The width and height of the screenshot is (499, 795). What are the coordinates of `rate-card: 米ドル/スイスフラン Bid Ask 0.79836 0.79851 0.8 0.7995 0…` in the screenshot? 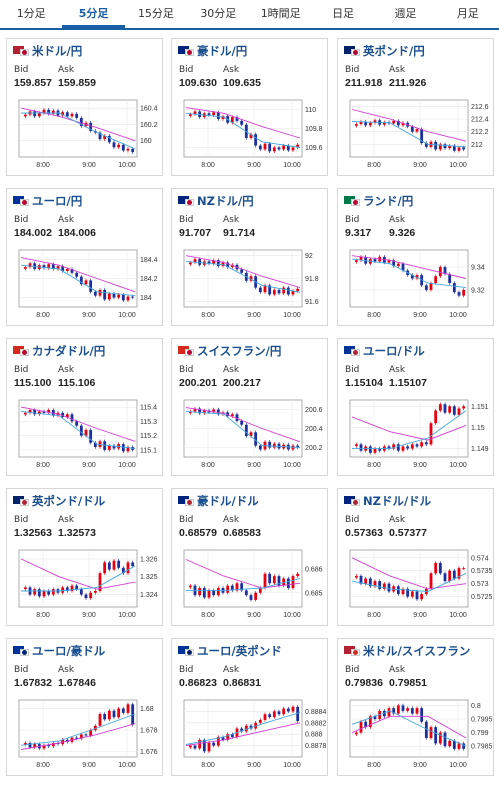 It's located at (415, 707).